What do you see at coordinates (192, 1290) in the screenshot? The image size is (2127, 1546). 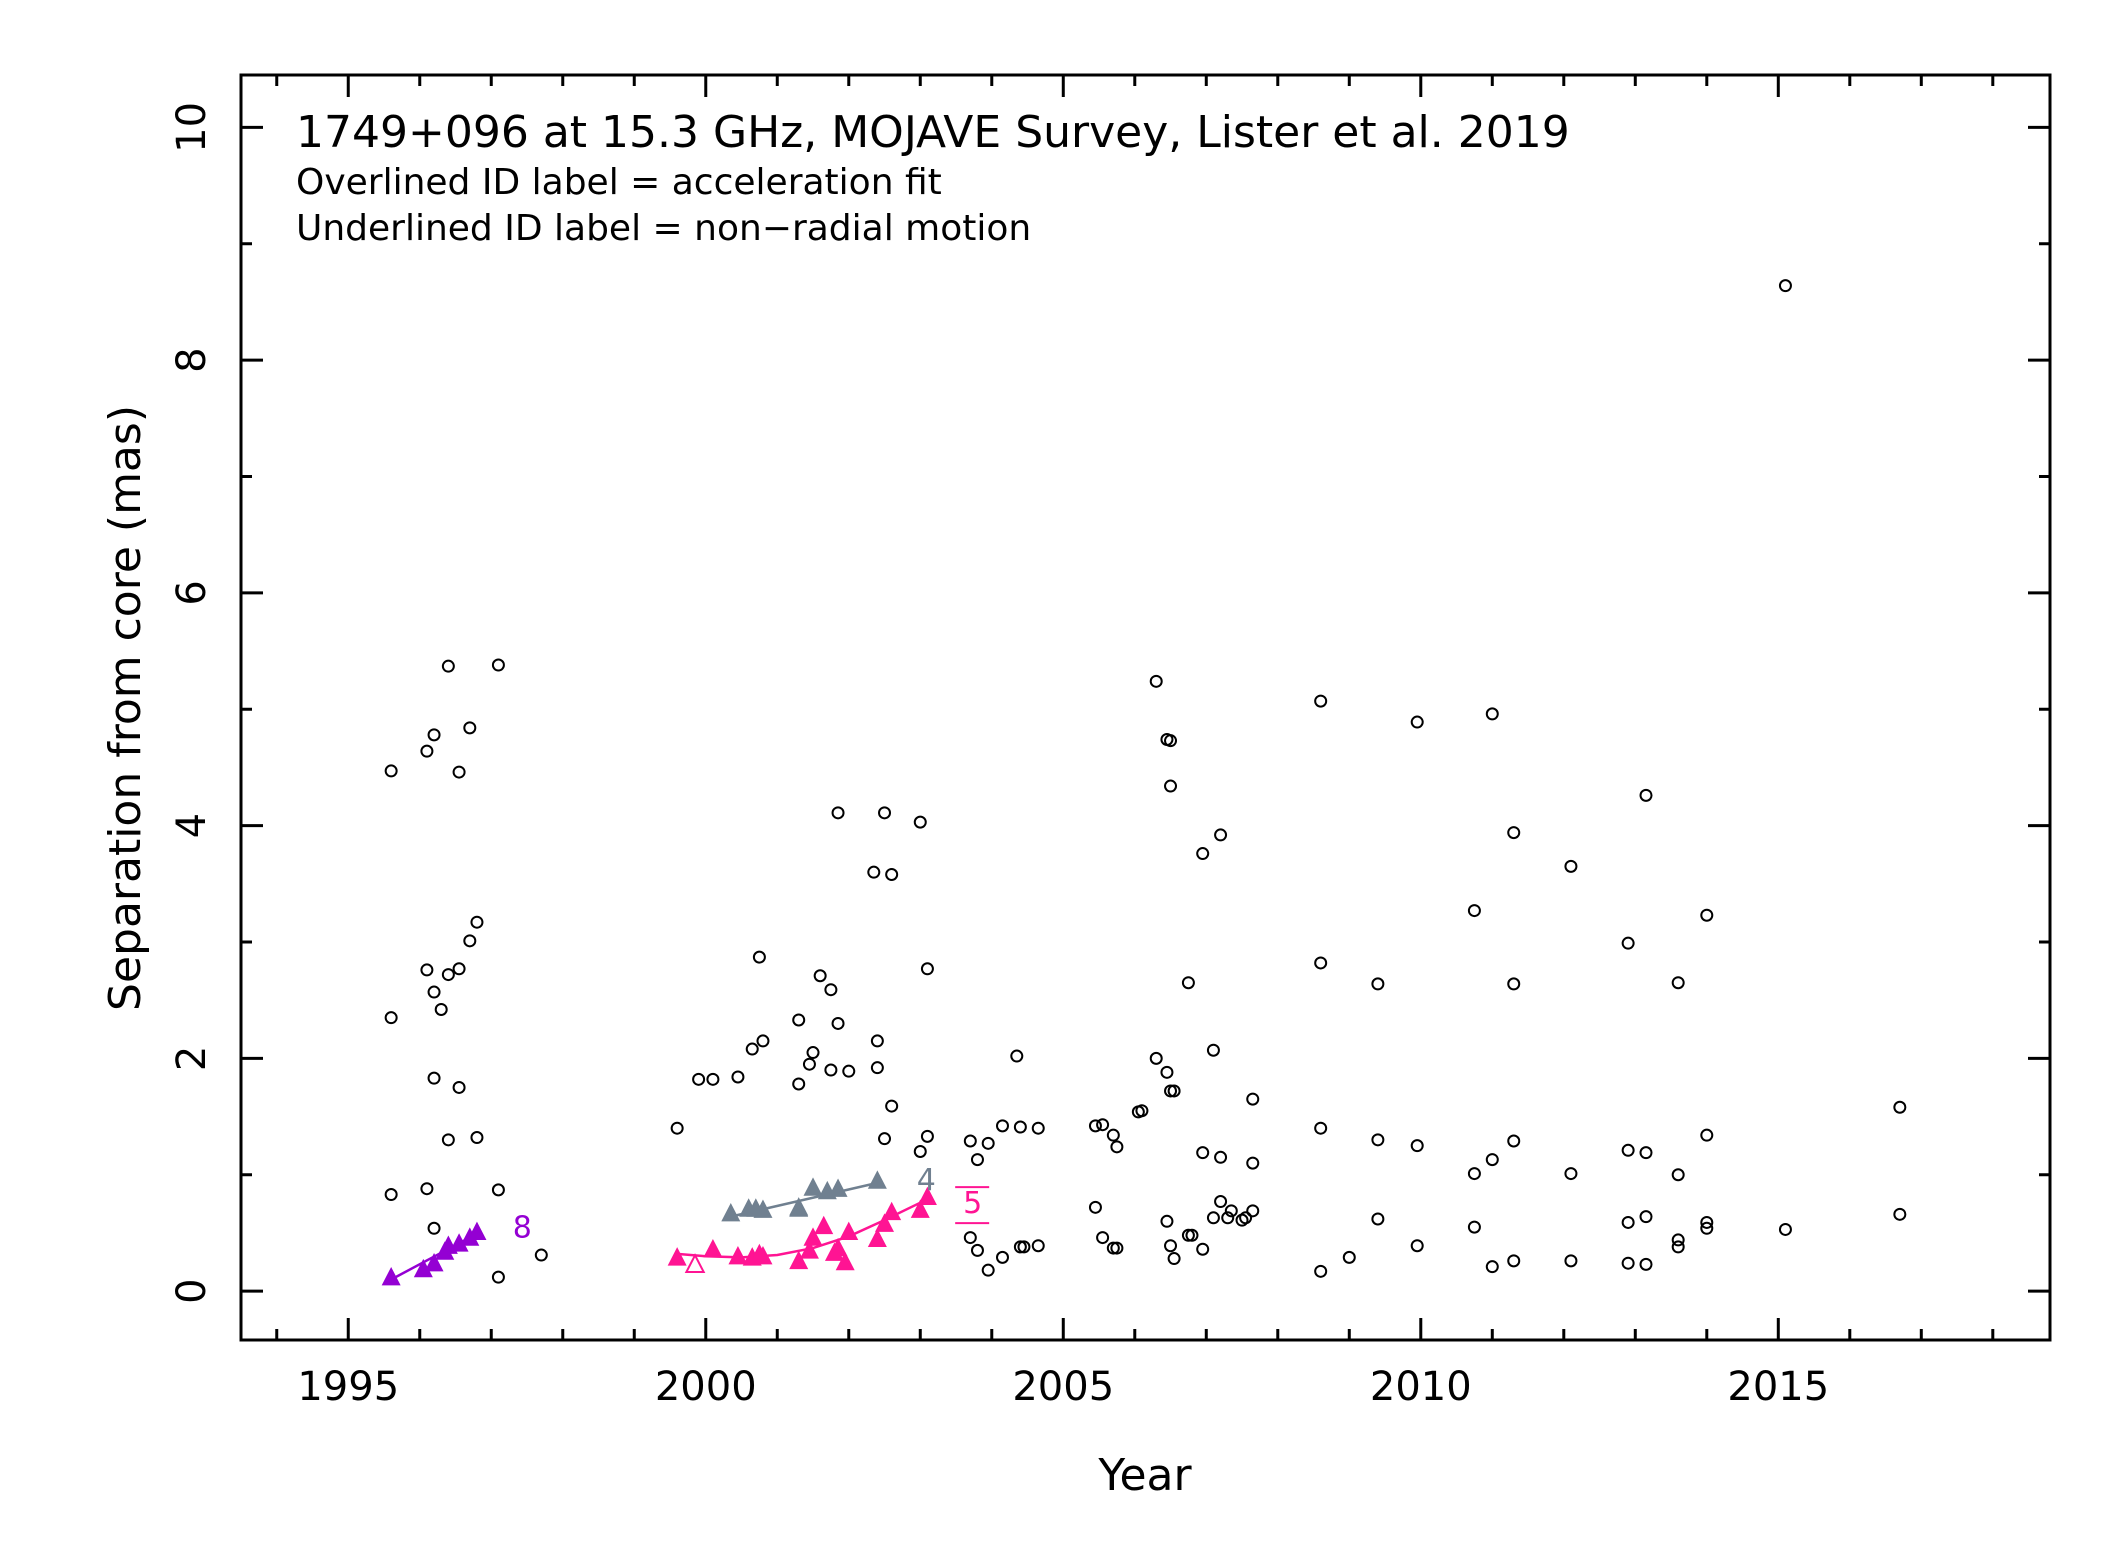 I see `y-tick-label: 0` at bounding box center [192, 1290].